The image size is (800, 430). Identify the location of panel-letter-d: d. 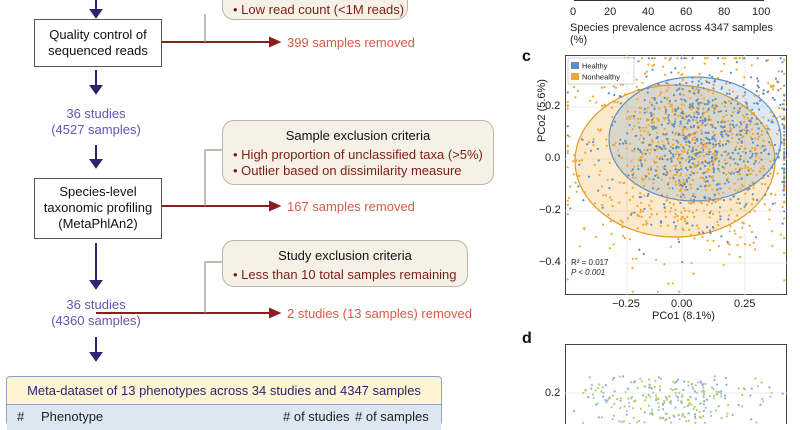
(527, 338).